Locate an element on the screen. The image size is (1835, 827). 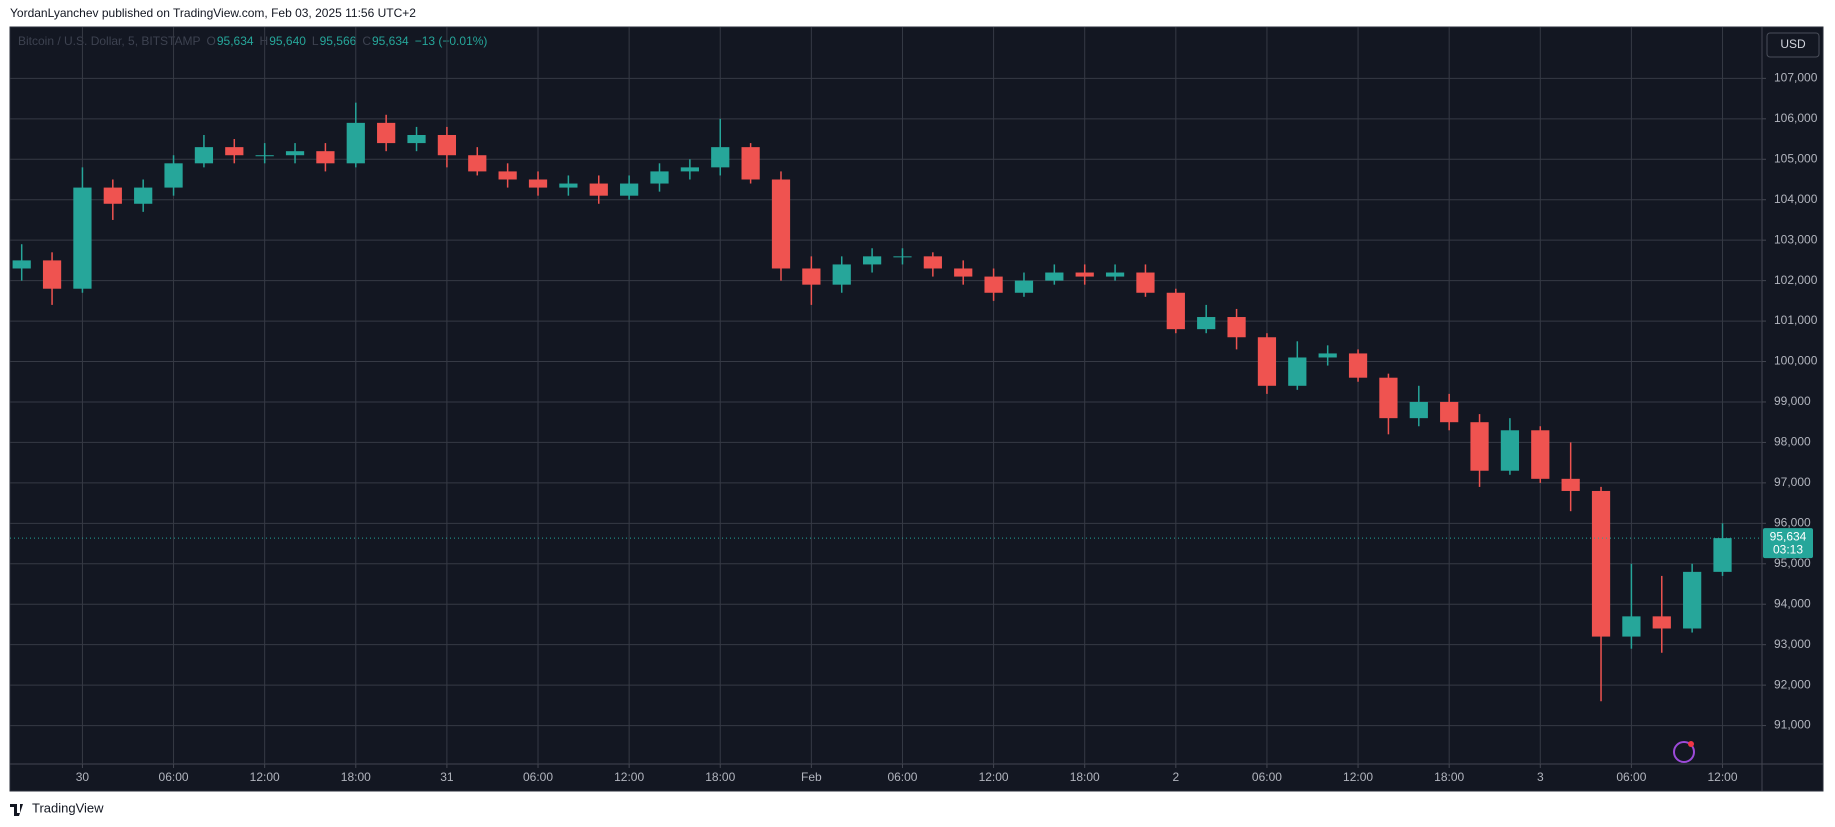
legend-o-key: O is located at coordinates (211, 41).